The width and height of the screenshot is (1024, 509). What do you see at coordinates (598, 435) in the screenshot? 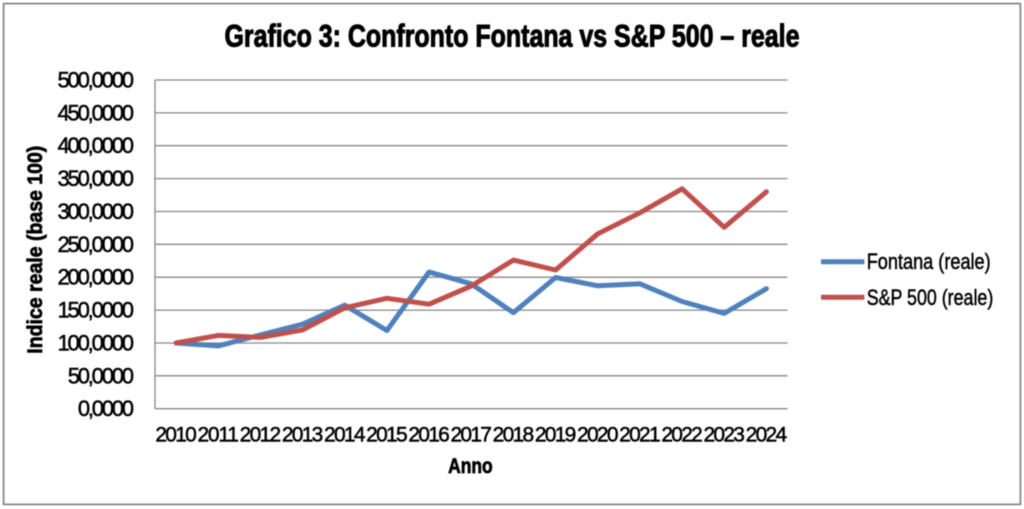
I see `svg-text: 2020` at bounding box center [598, 435].